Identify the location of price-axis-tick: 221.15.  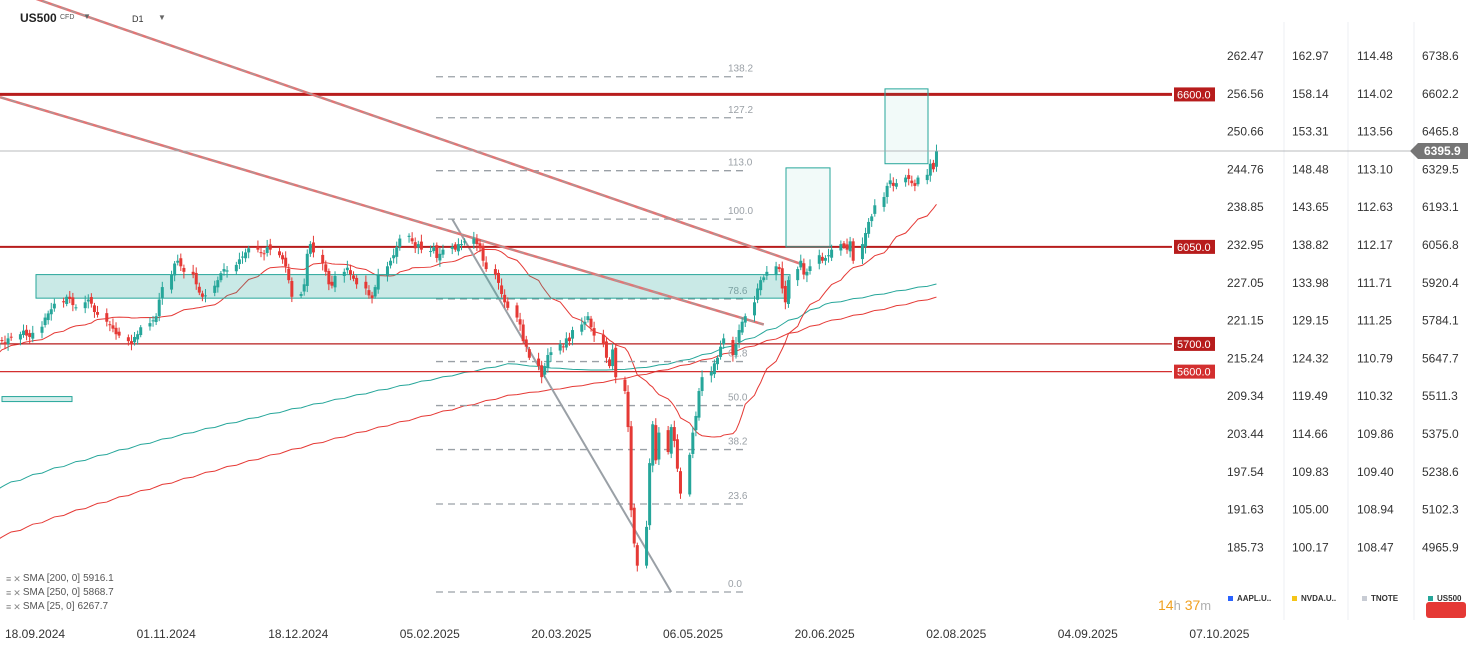
(1245, 321).